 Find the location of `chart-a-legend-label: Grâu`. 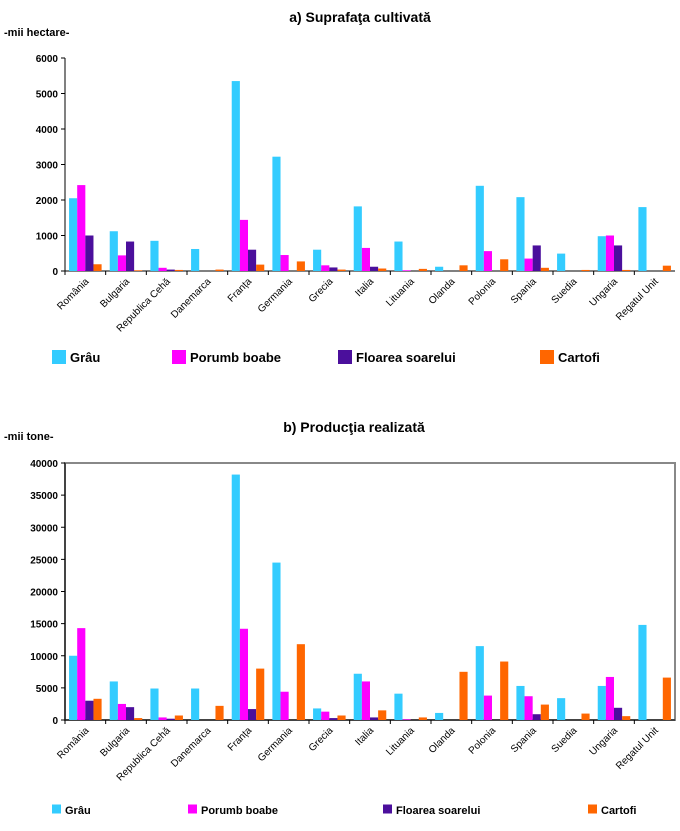

chart-a-legend-label: Grâu is located at coordinates (85, 357).